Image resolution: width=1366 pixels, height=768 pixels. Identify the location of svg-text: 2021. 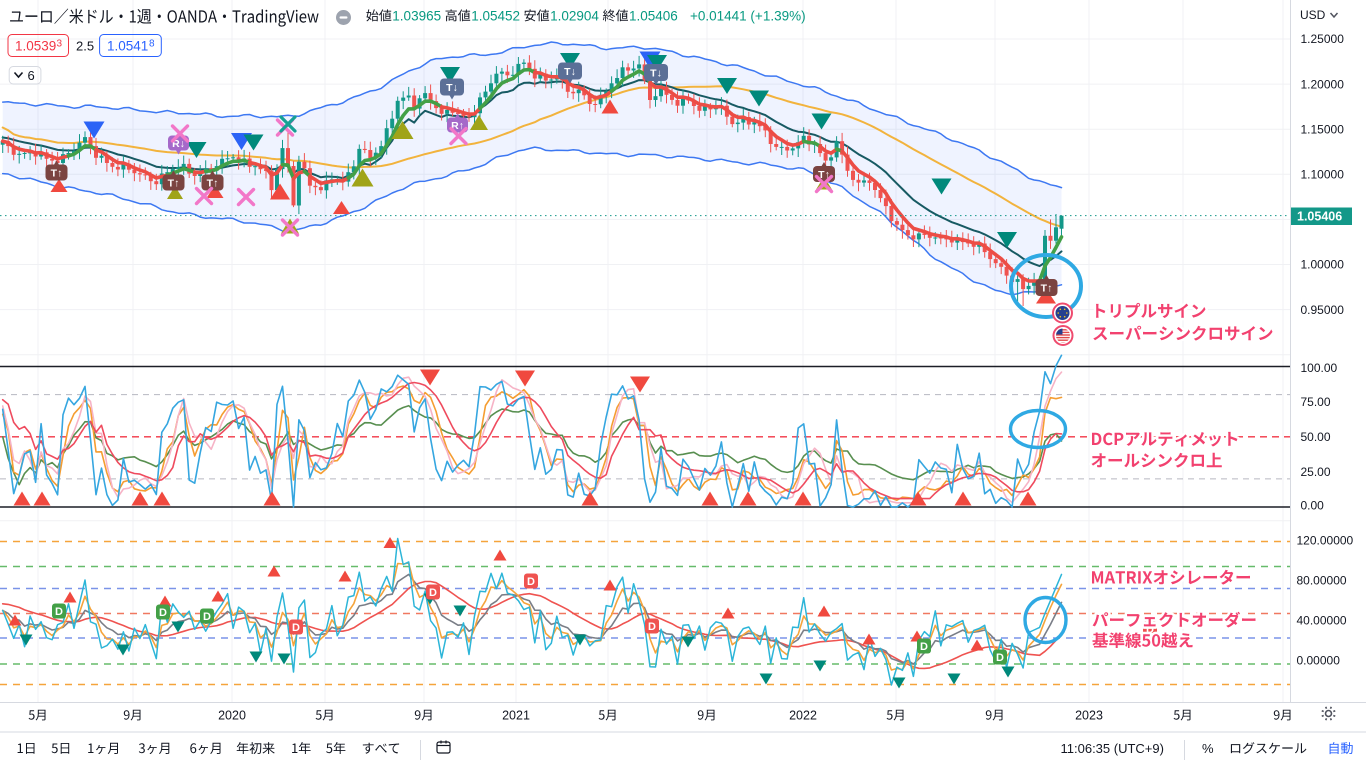
(516, 716).